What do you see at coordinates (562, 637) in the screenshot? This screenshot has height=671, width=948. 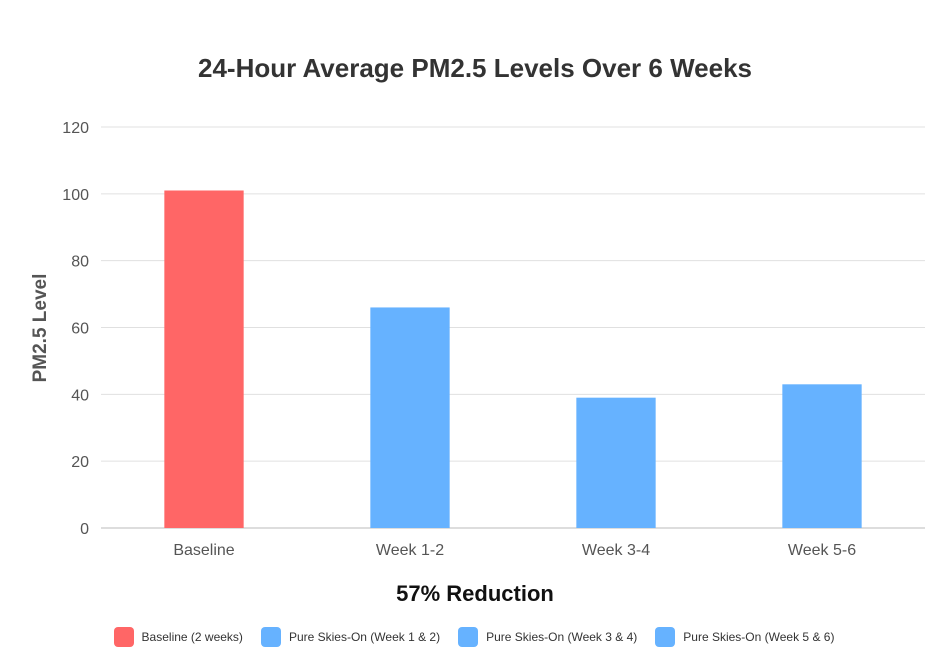 I see `legend-label: Pure Skies-On (Week 3 & 4)` at bounding box center [562, 637].